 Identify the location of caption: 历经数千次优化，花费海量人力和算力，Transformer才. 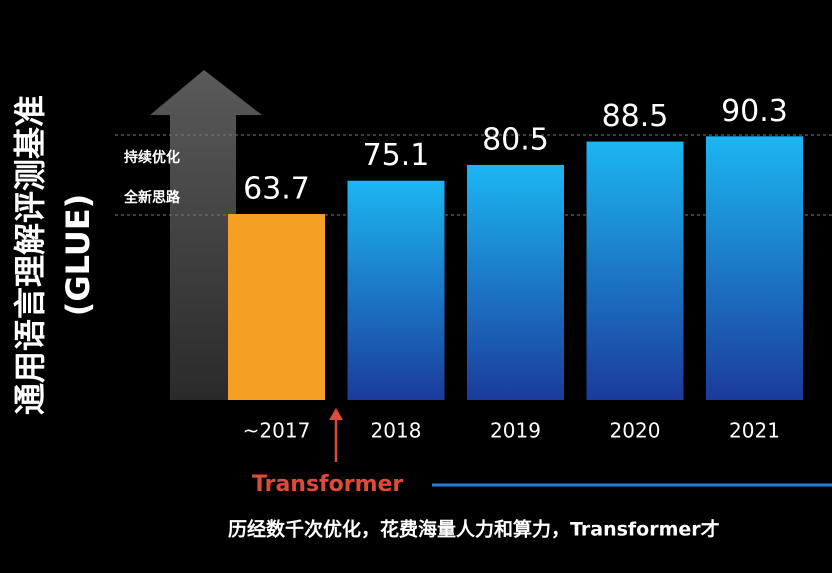
(474, 529).